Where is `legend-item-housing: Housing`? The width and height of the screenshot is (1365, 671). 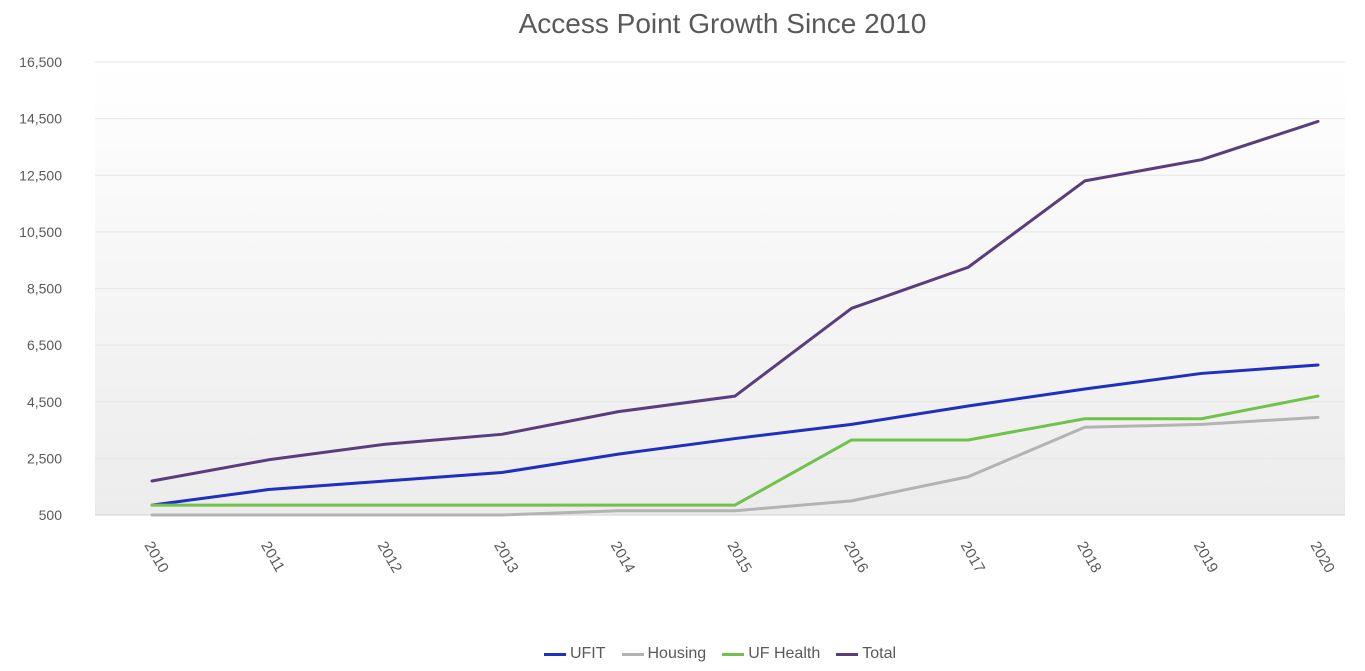
legend-item-housing: Housing is located at coordinates (664, 654).